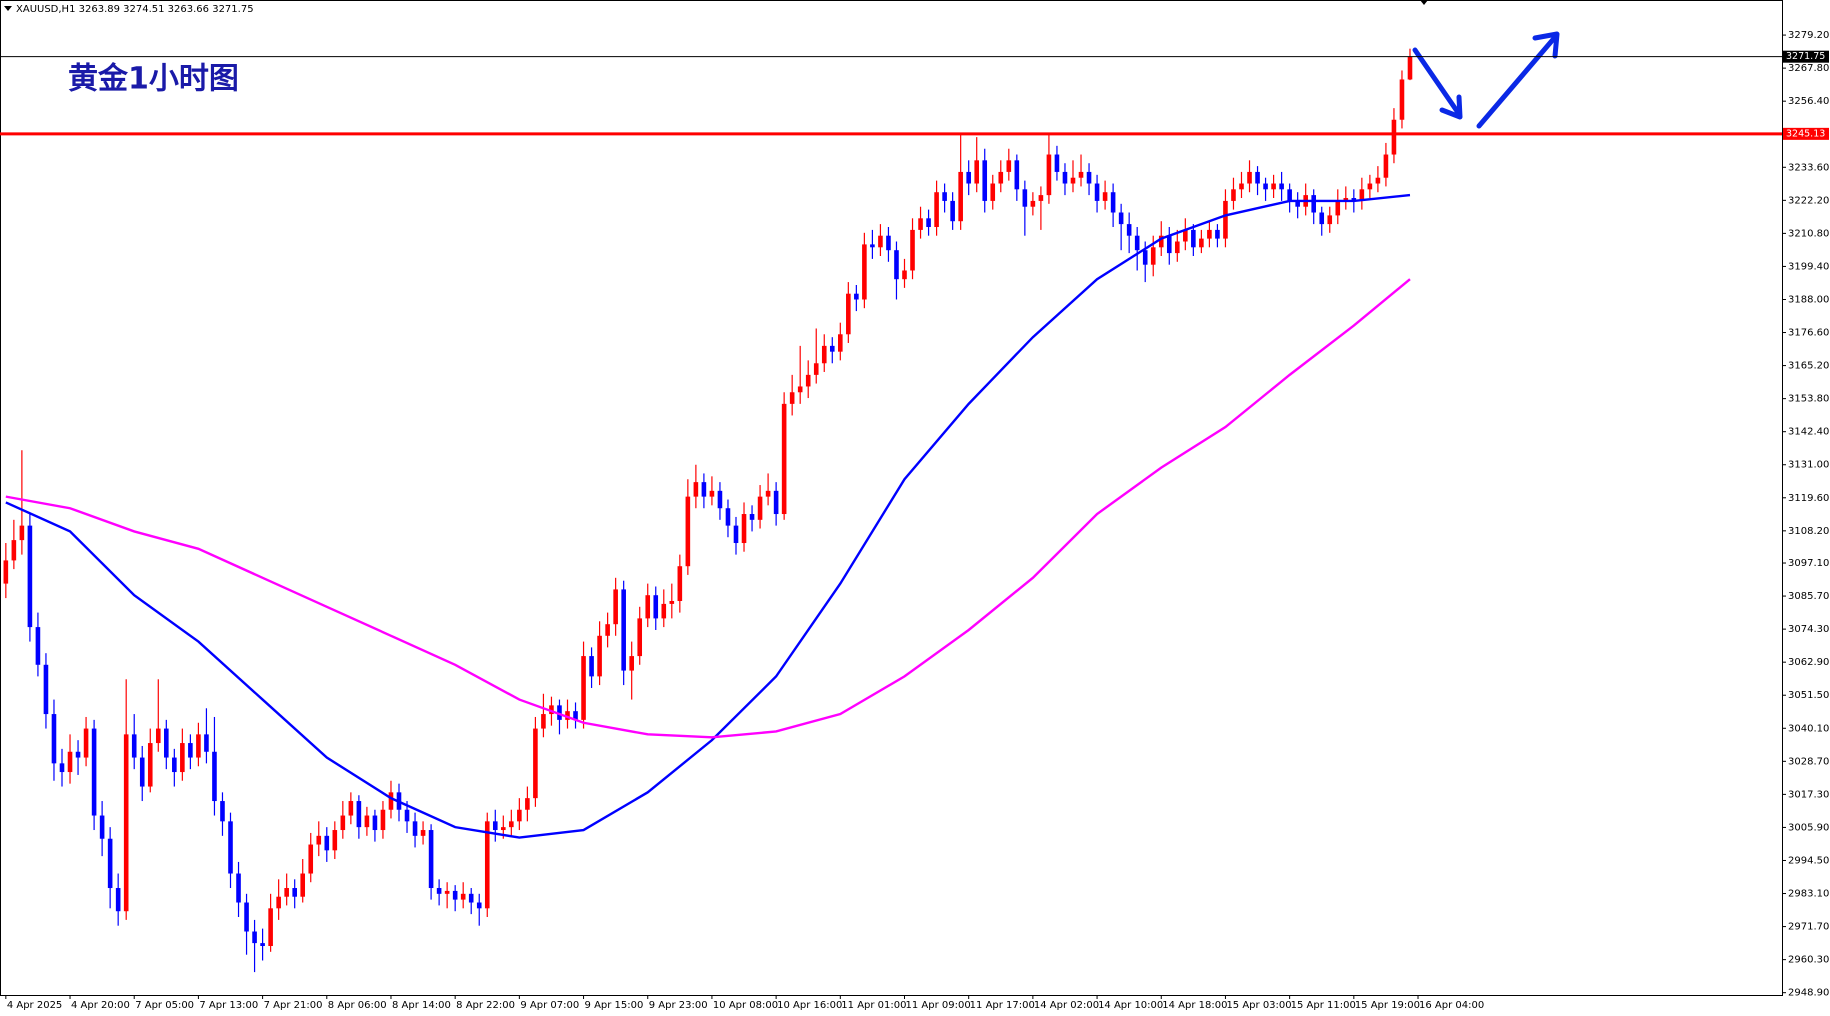 The height and width of the screenshot is (1016, 1830). I want to click on y-tick-label: 2960.30, so click(1808, 960).